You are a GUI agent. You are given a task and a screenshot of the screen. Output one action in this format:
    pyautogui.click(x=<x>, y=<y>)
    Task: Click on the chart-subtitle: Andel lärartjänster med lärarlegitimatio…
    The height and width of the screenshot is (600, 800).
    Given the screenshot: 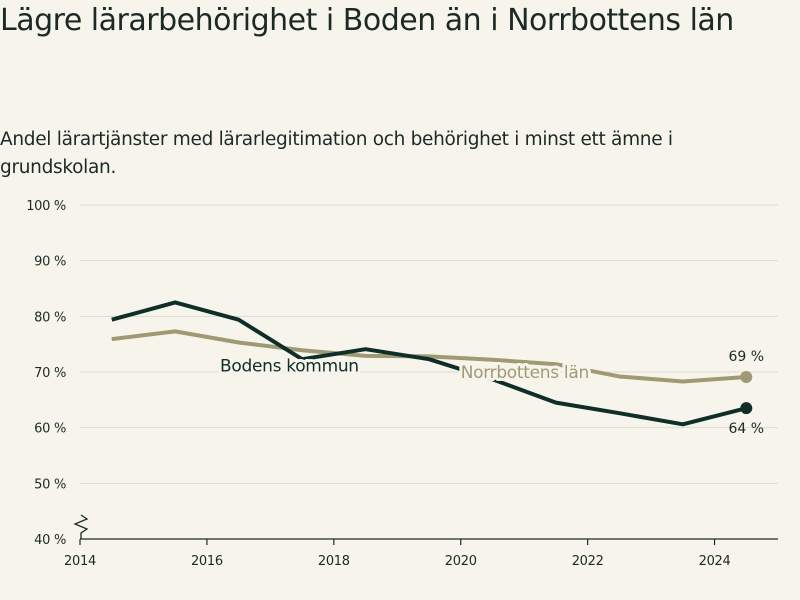 What is the action you would take?
    pyautogui.click(x=336, y=153)
    